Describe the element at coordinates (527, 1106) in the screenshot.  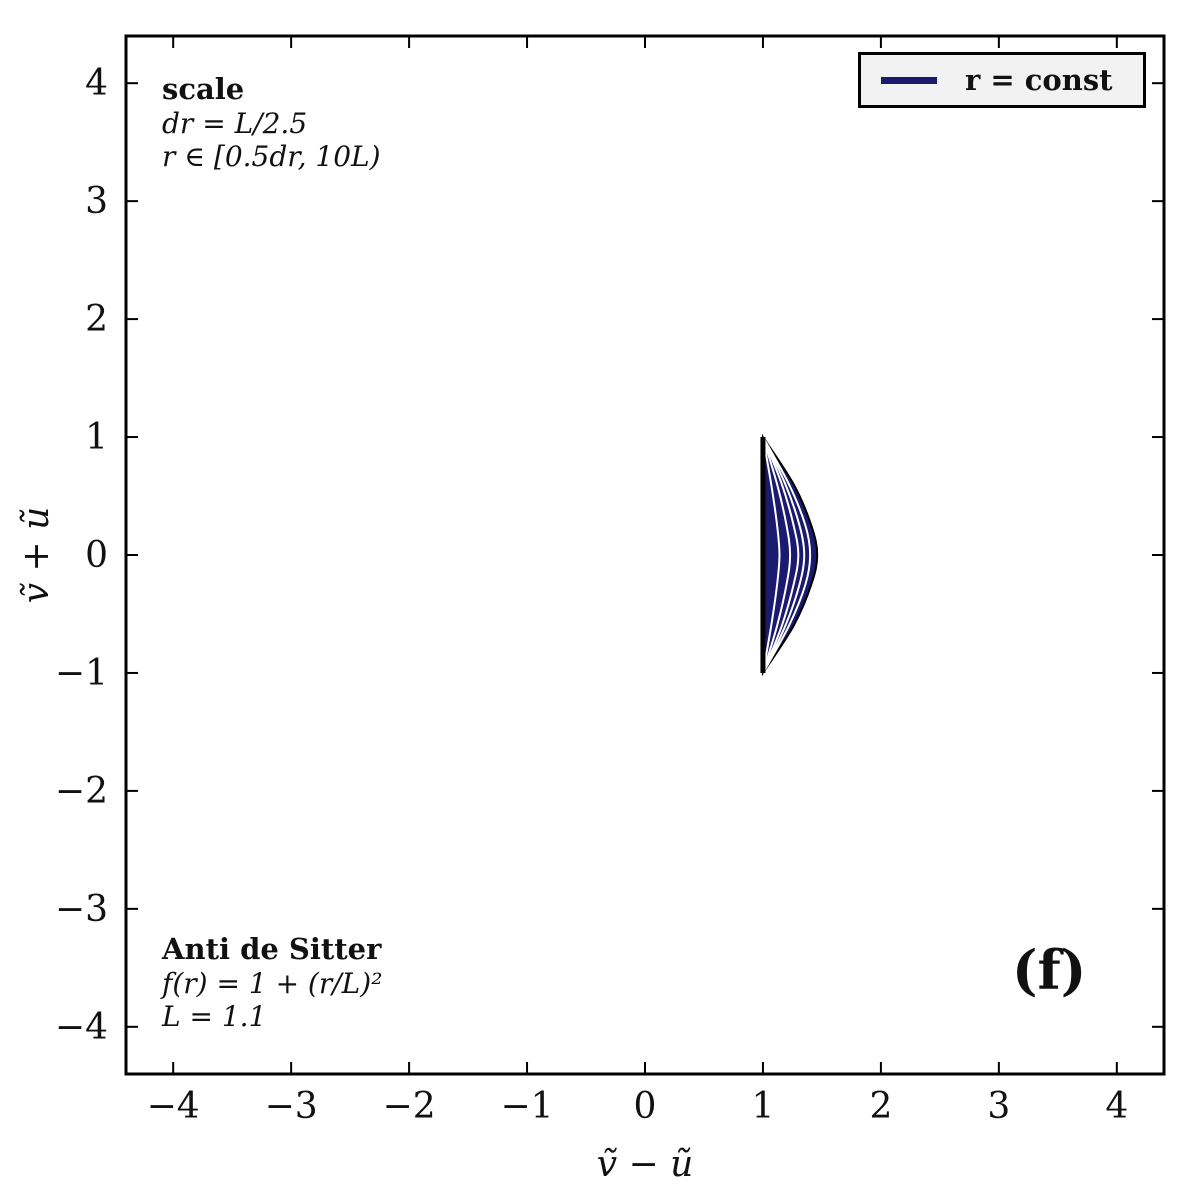
I see `x-tick-label: −1` at that location.